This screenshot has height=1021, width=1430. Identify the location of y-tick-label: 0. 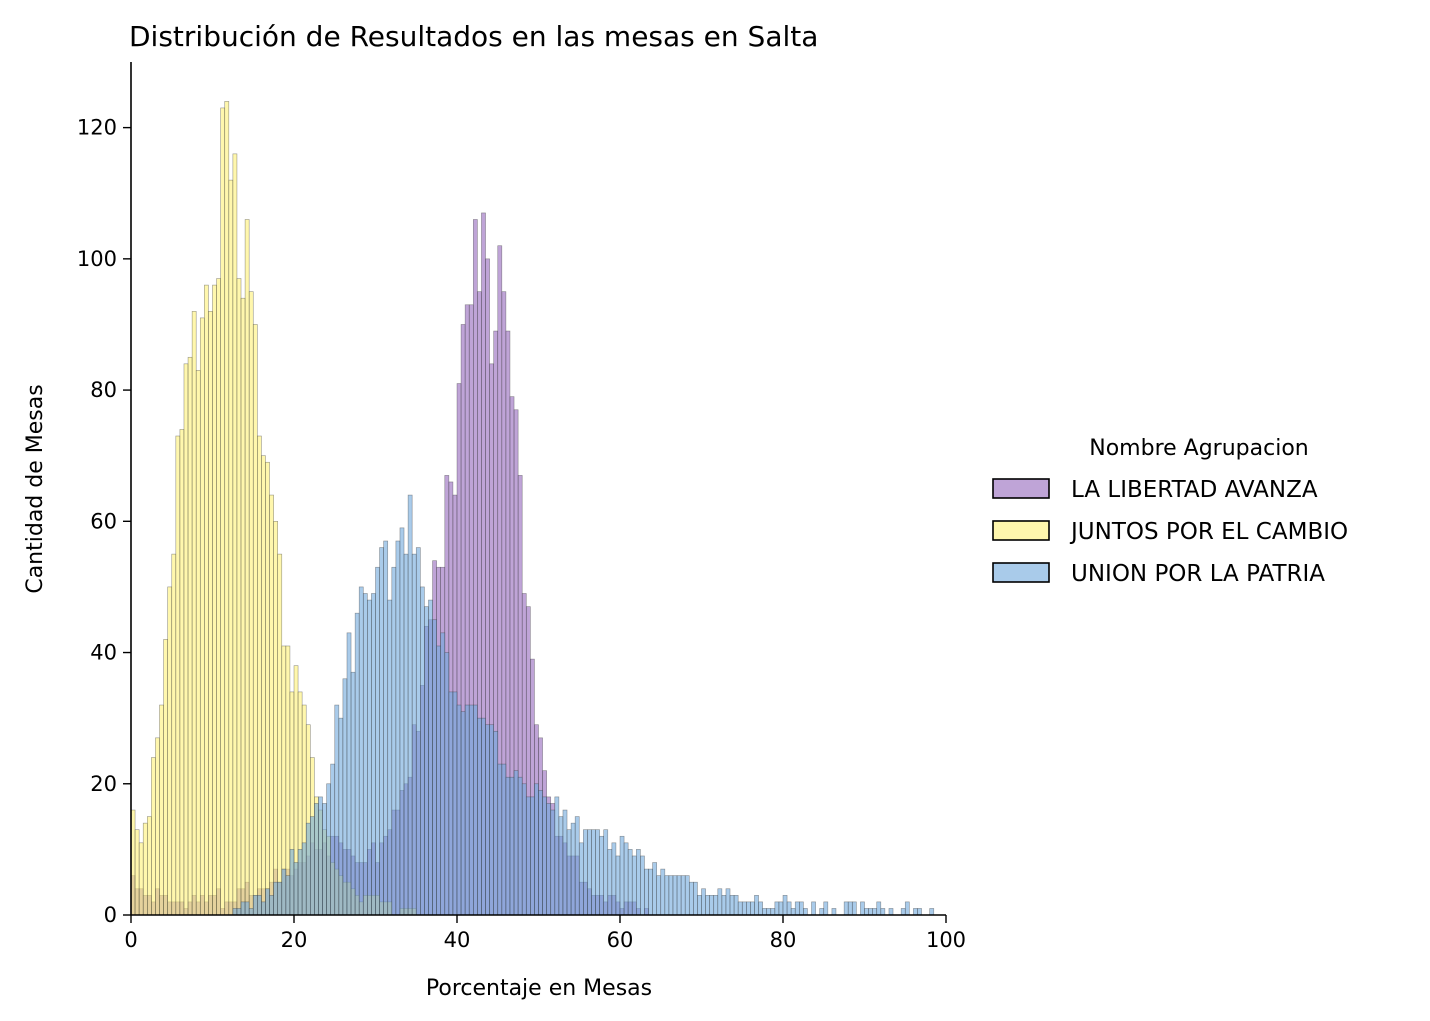
(110, 915).